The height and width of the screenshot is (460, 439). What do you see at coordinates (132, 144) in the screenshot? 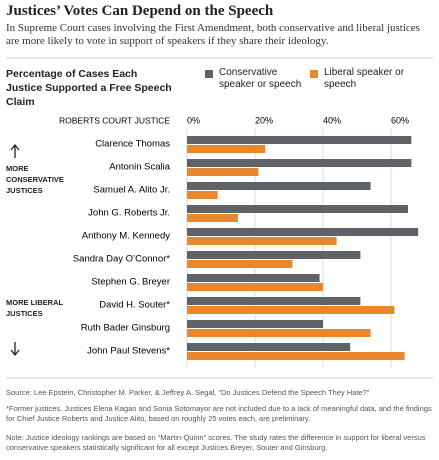
I see `y-tick-label: Clarence Thomas` at bounding box center [132, 144].